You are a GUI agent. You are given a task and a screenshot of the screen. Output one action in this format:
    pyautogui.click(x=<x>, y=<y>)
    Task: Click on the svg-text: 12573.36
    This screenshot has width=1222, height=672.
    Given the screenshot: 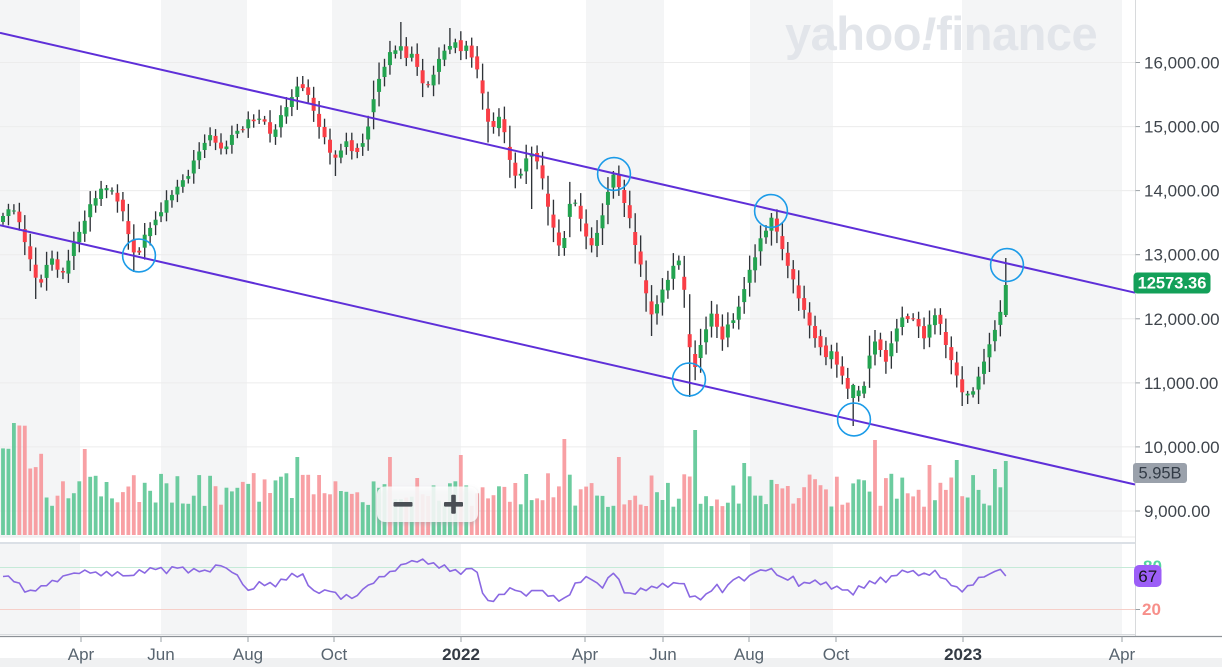 What is the action you would take?
    pyautogui.click(x=1172, y=284)
    